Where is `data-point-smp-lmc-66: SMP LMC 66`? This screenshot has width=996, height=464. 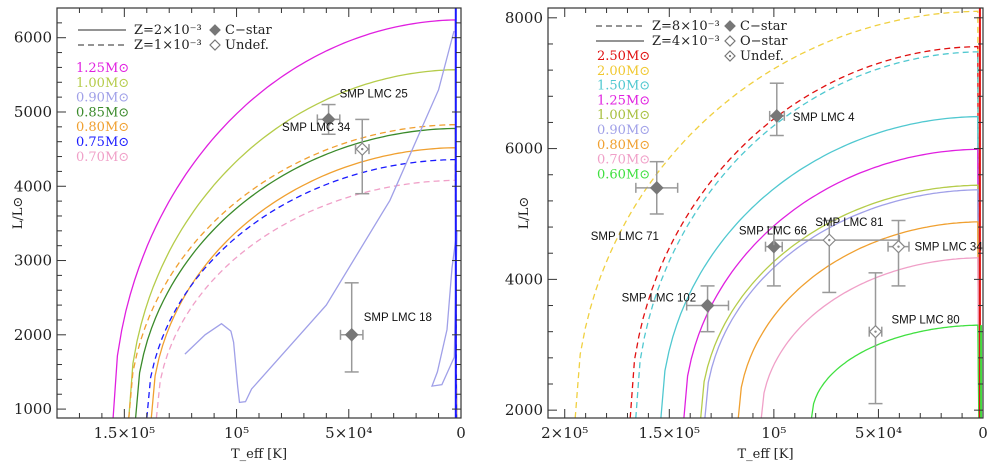
data-point-smp-lmc-66: SMP LMC 66 is located at coordinates (773, 256).